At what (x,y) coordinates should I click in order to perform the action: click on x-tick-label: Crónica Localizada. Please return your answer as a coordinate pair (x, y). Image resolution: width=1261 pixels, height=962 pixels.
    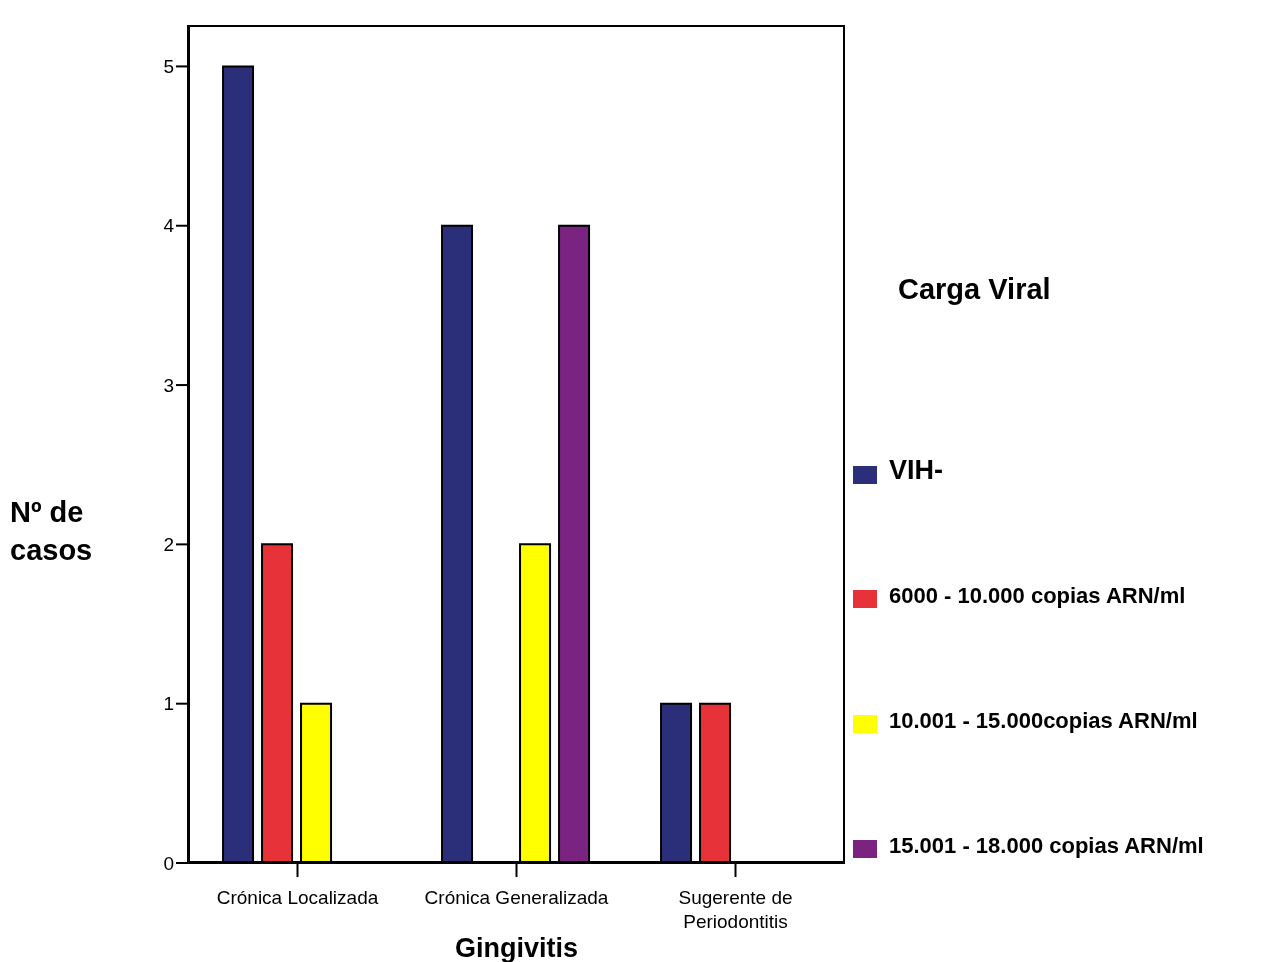
    Looking at the image, I should click on (297, 897).